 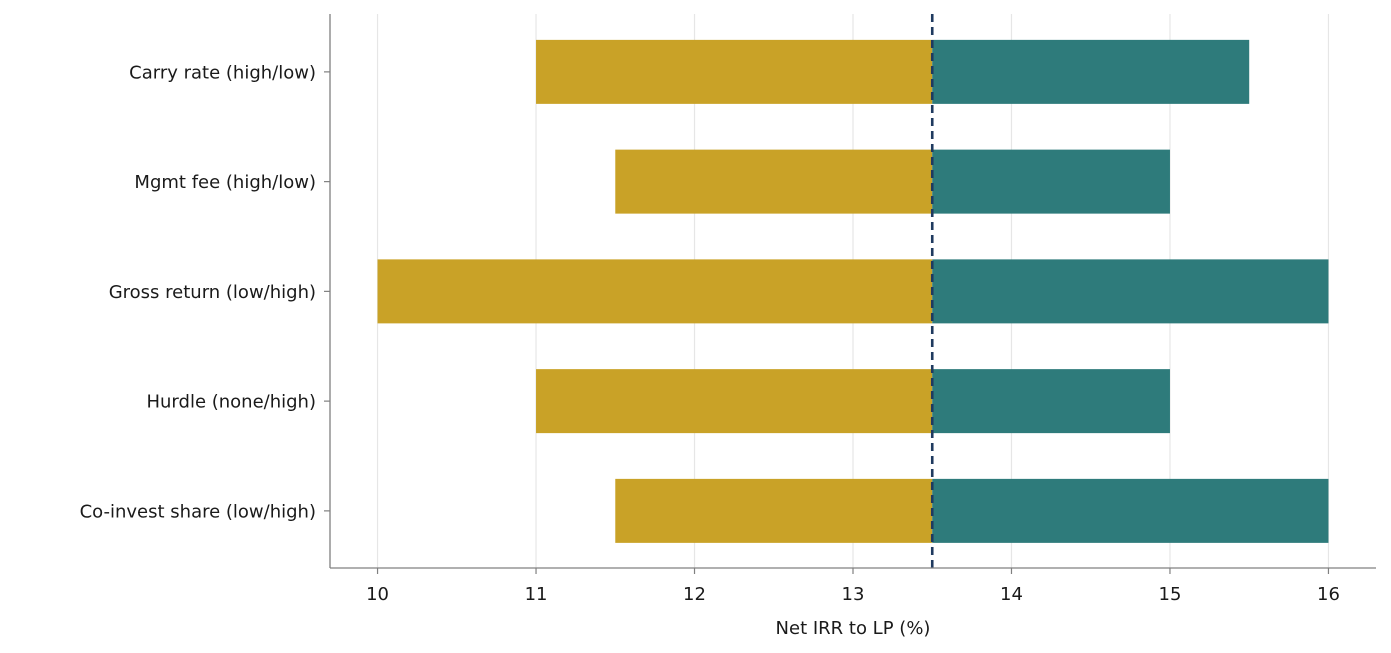 I want to click on x-tick-label: 10, so click(x=377, y=594).